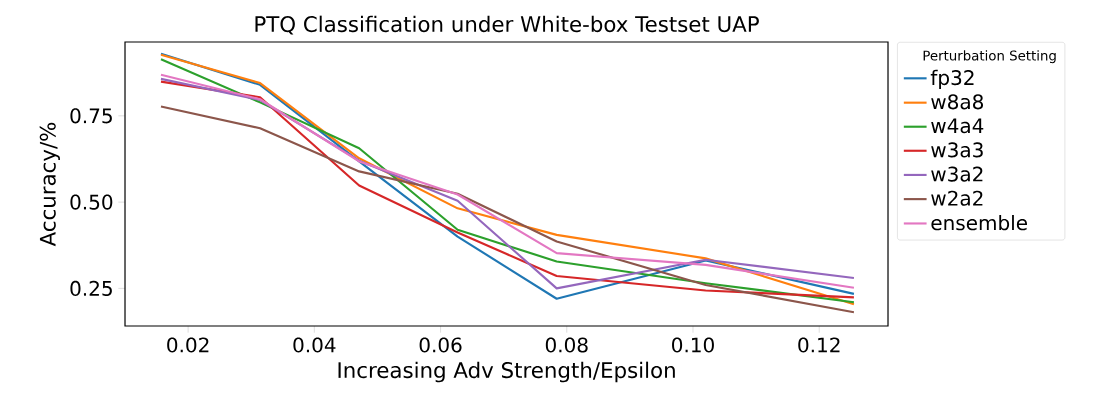 This screenshot has height=405, width=1102. What do you see at coordinates (506, 372) in the screenshot?
I see `x-axis-title: Increasing Adv Strength/Epsilon` at bounding box center [506, 372].